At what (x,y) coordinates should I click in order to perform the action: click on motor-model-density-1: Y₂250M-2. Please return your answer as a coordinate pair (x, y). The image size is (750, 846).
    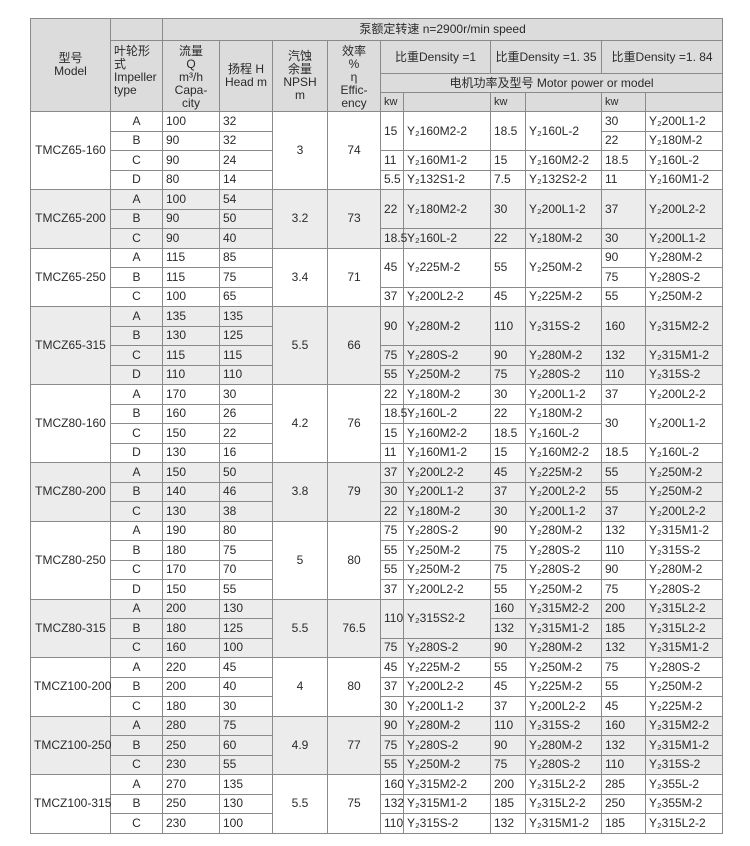
    Looking at the image, I should click on (447, 569).